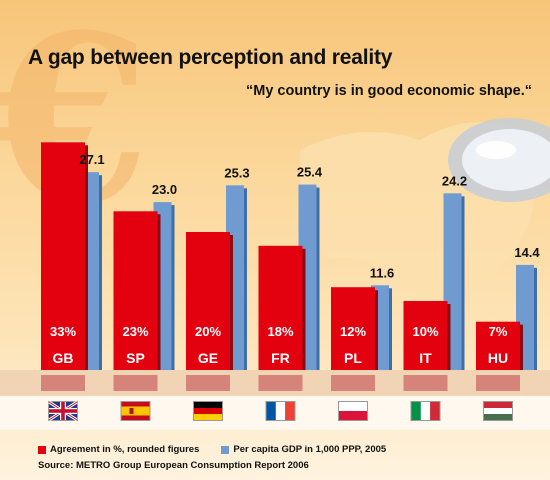  Describe the element at coordinates (280, 411) in the screenshot. I see `france-flag-icon` at that location.